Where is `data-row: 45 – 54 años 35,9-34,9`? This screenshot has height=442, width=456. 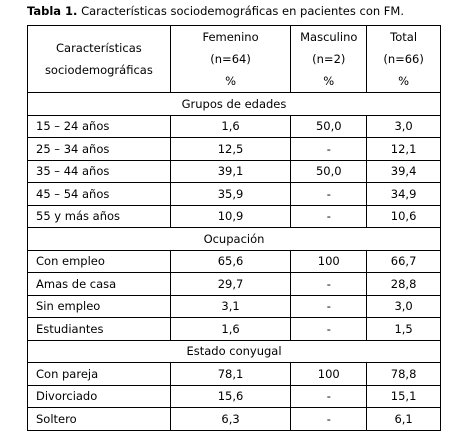 data-row: 45 – 54 años 35,9-34,9 is located at coordinates (234, 194).